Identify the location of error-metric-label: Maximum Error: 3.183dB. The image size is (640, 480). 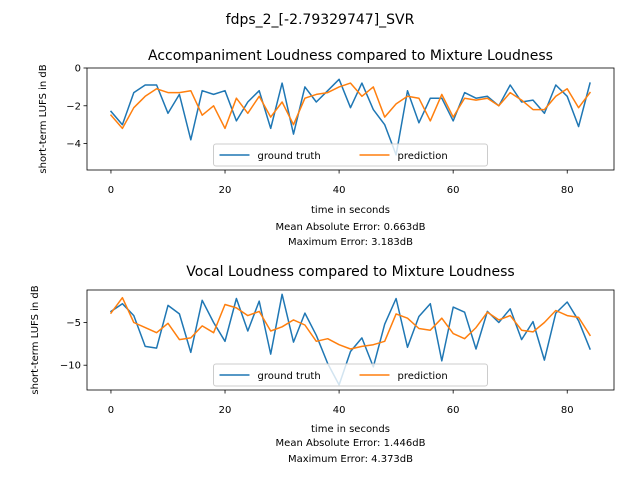
(350, 242).